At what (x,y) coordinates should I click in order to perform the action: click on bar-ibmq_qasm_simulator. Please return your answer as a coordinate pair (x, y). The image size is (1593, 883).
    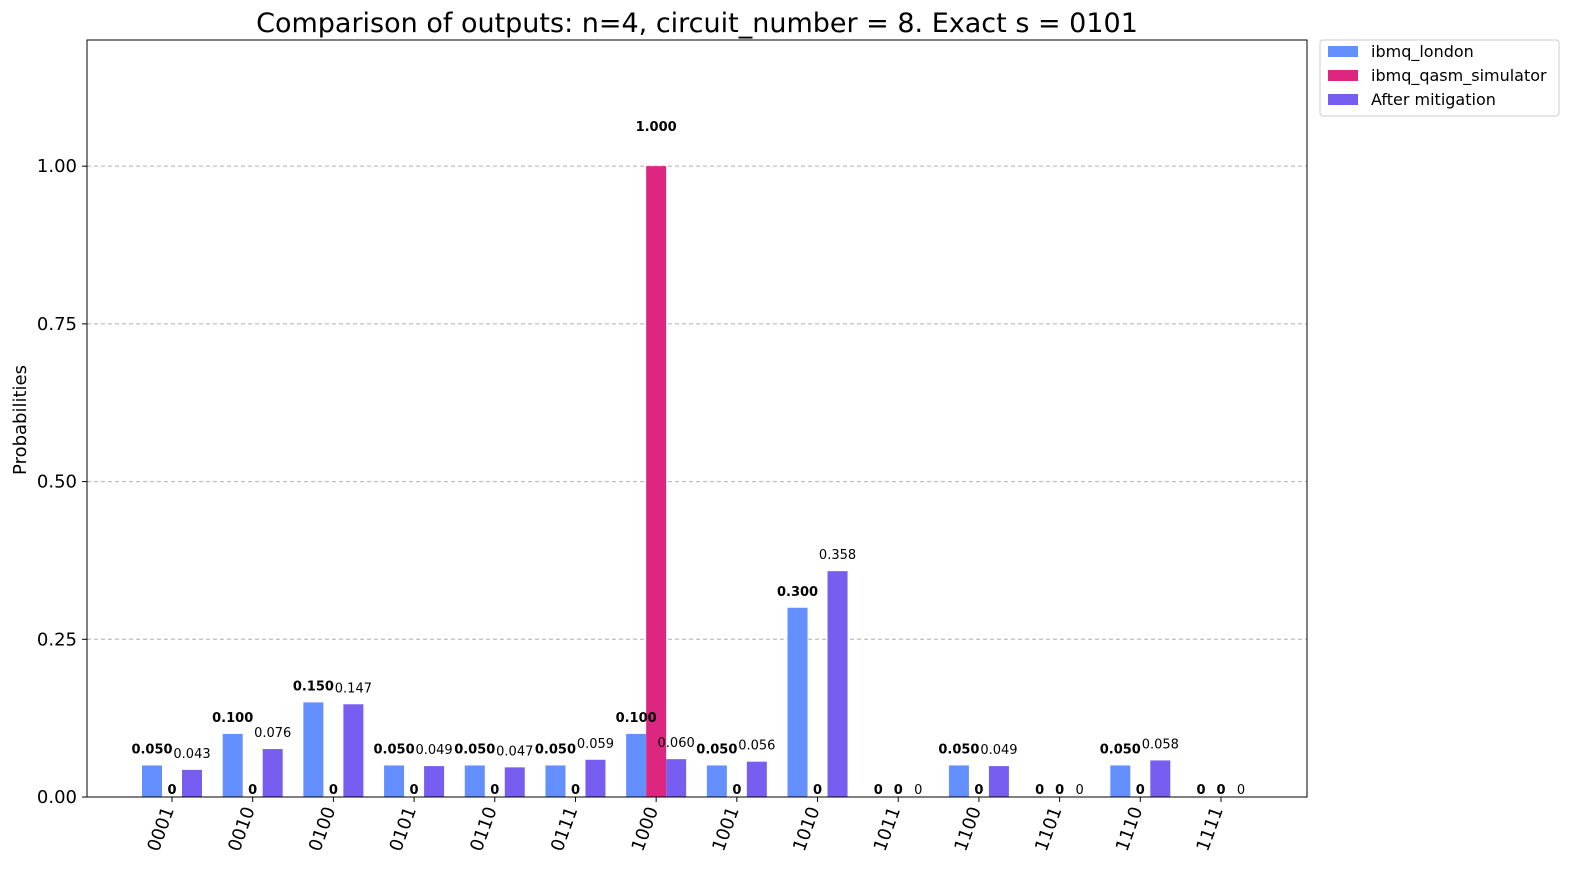
    Looking at the image, I should click on (656, 481).